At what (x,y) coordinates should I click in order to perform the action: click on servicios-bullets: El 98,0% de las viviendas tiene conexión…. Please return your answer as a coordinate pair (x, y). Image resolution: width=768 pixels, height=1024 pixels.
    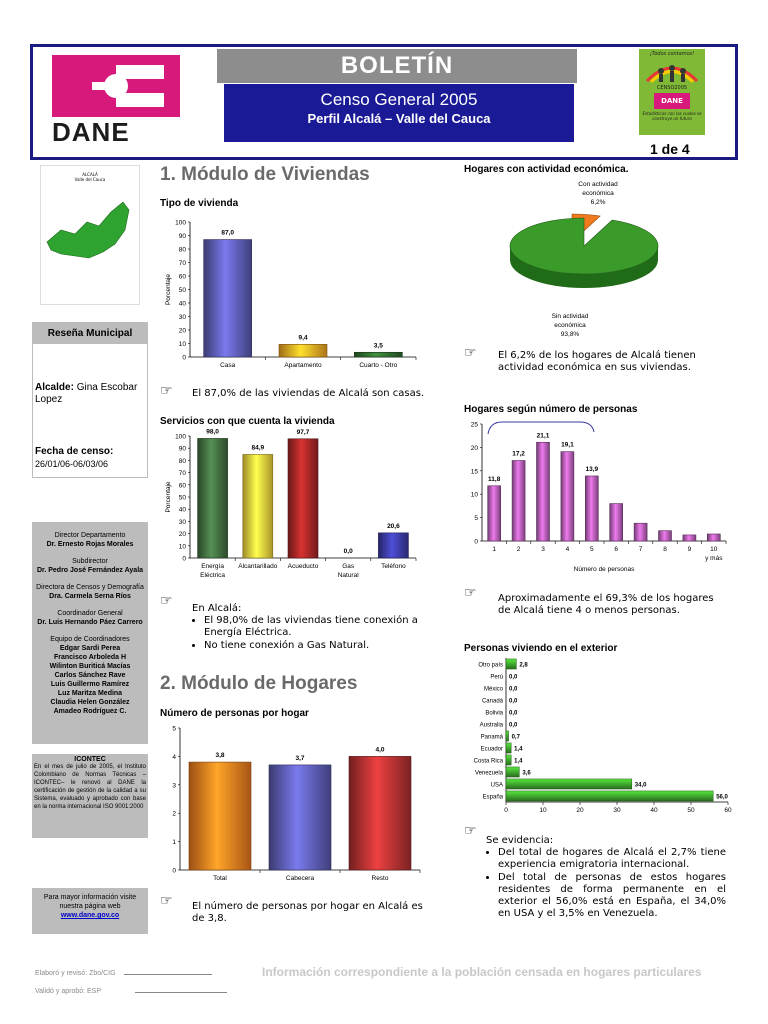
    Looking at the image, I should click on (308, 633).